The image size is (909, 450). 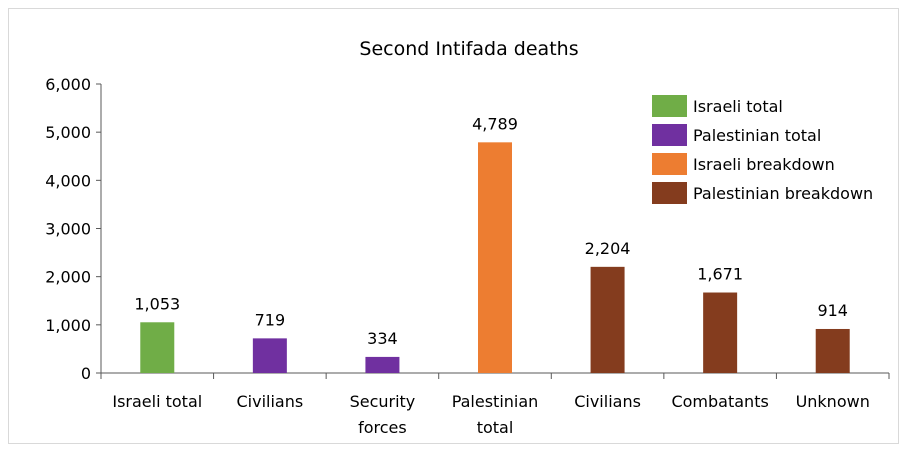 What do you see at coordinates (382, 338) in the screenshot?
I see `data-label: 334` at bounding box center [382, 338].